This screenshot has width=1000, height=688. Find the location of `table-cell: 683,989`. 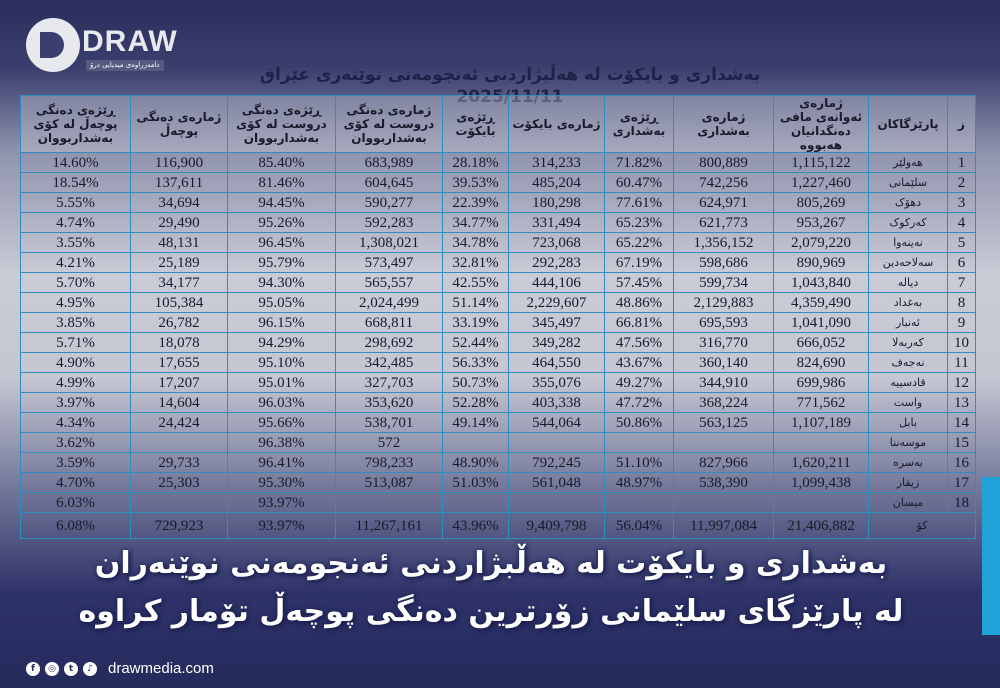

table-cell: 683,989 is located at coordinates (389, 162).